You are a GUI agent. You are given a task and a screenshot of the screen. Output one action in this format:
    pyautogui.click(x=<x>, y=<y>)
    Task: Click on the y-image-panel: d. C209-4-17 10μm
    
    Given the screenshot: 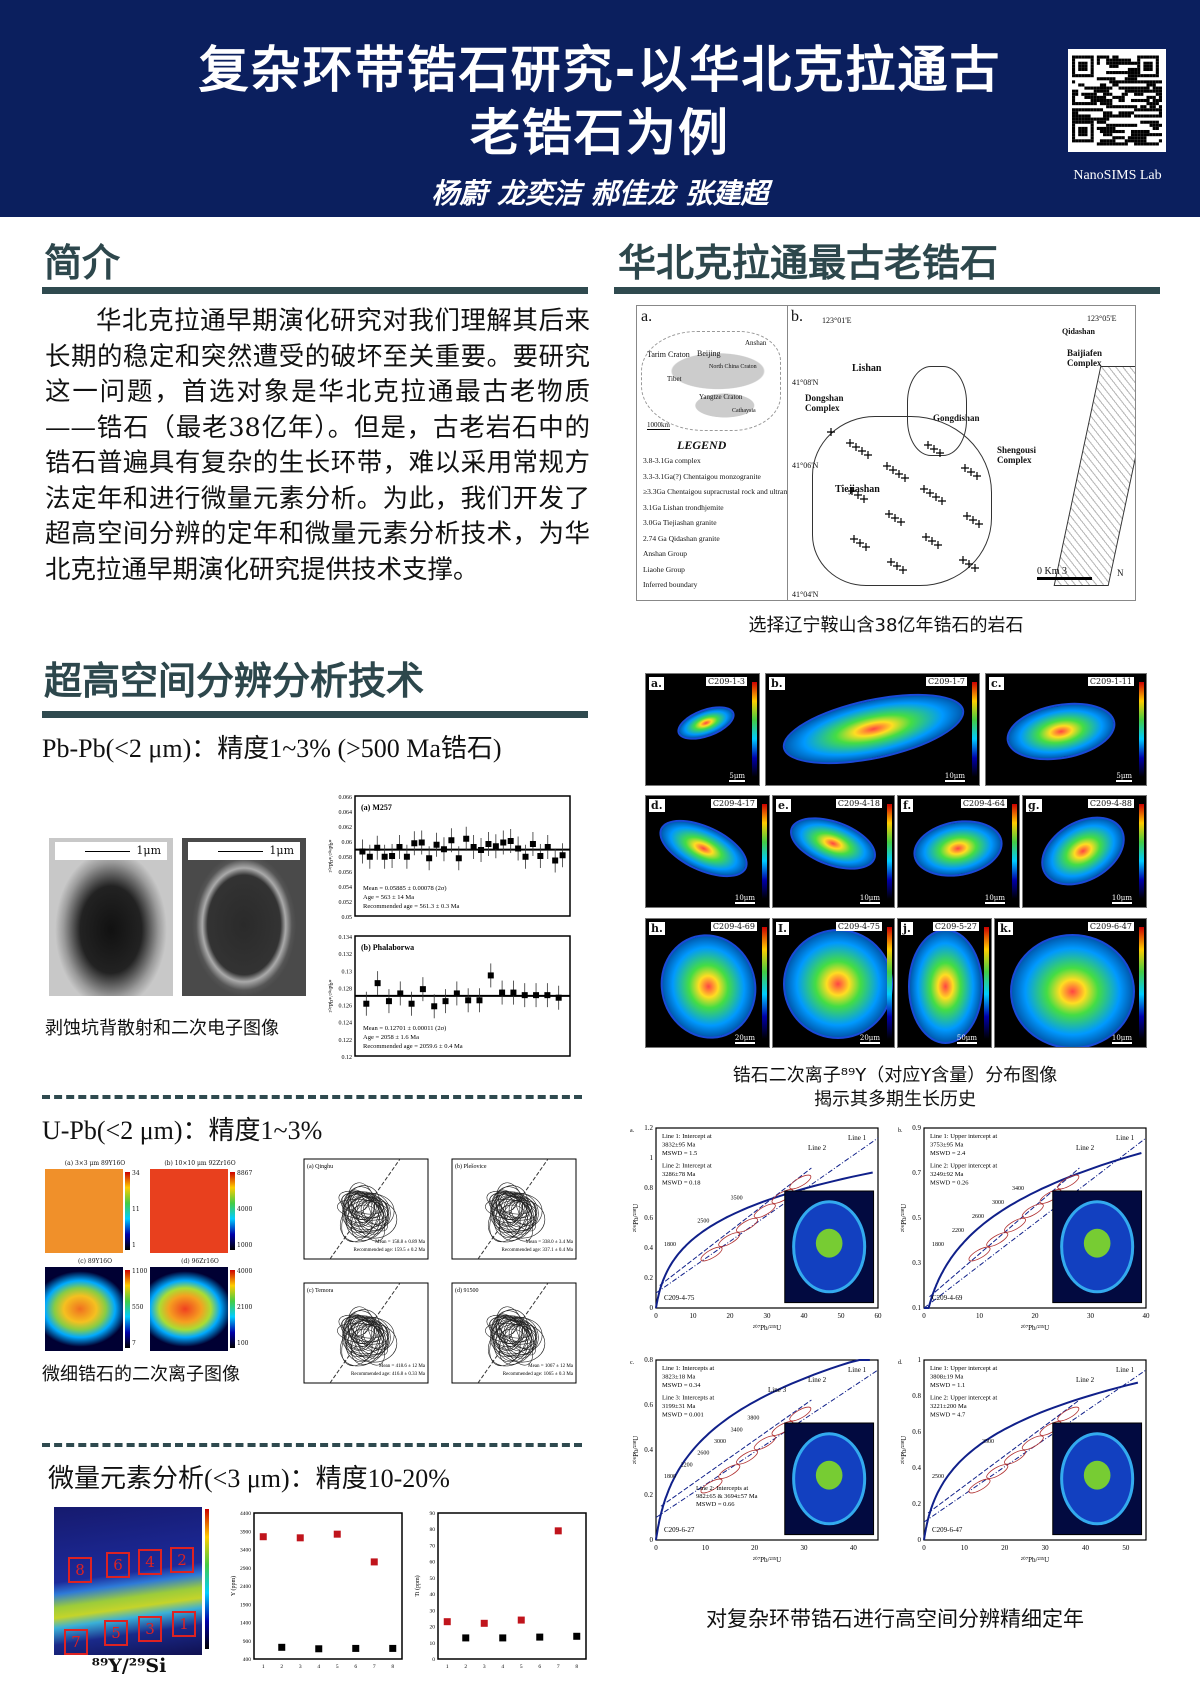 What is the action you would take?
    pyautogui.click(x=707, y=851)
    